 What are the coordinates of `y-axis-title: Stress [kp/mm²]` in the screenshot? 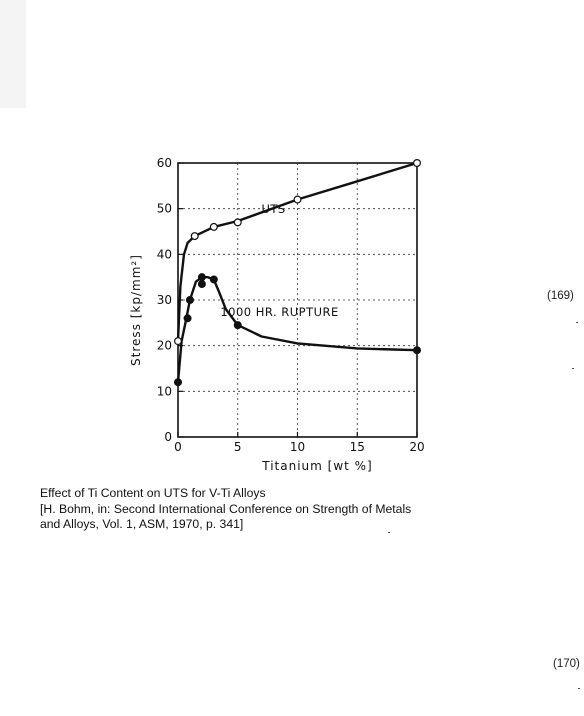 It's located at (136, 310).